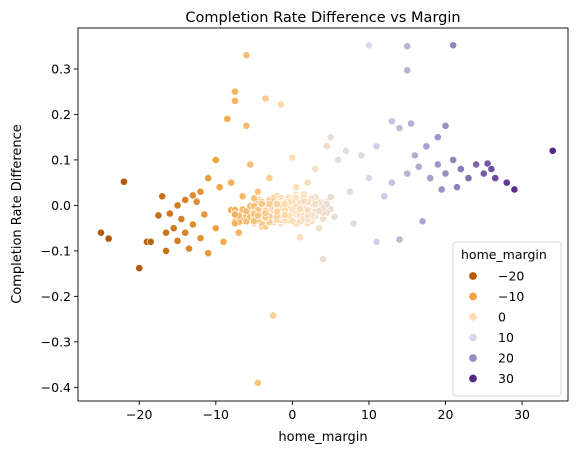 The image size is (579, 453). What do you see at coordinates (511, 296) in the screenshot?
I see `legend-label: −10` at bounding box center [511, 296].